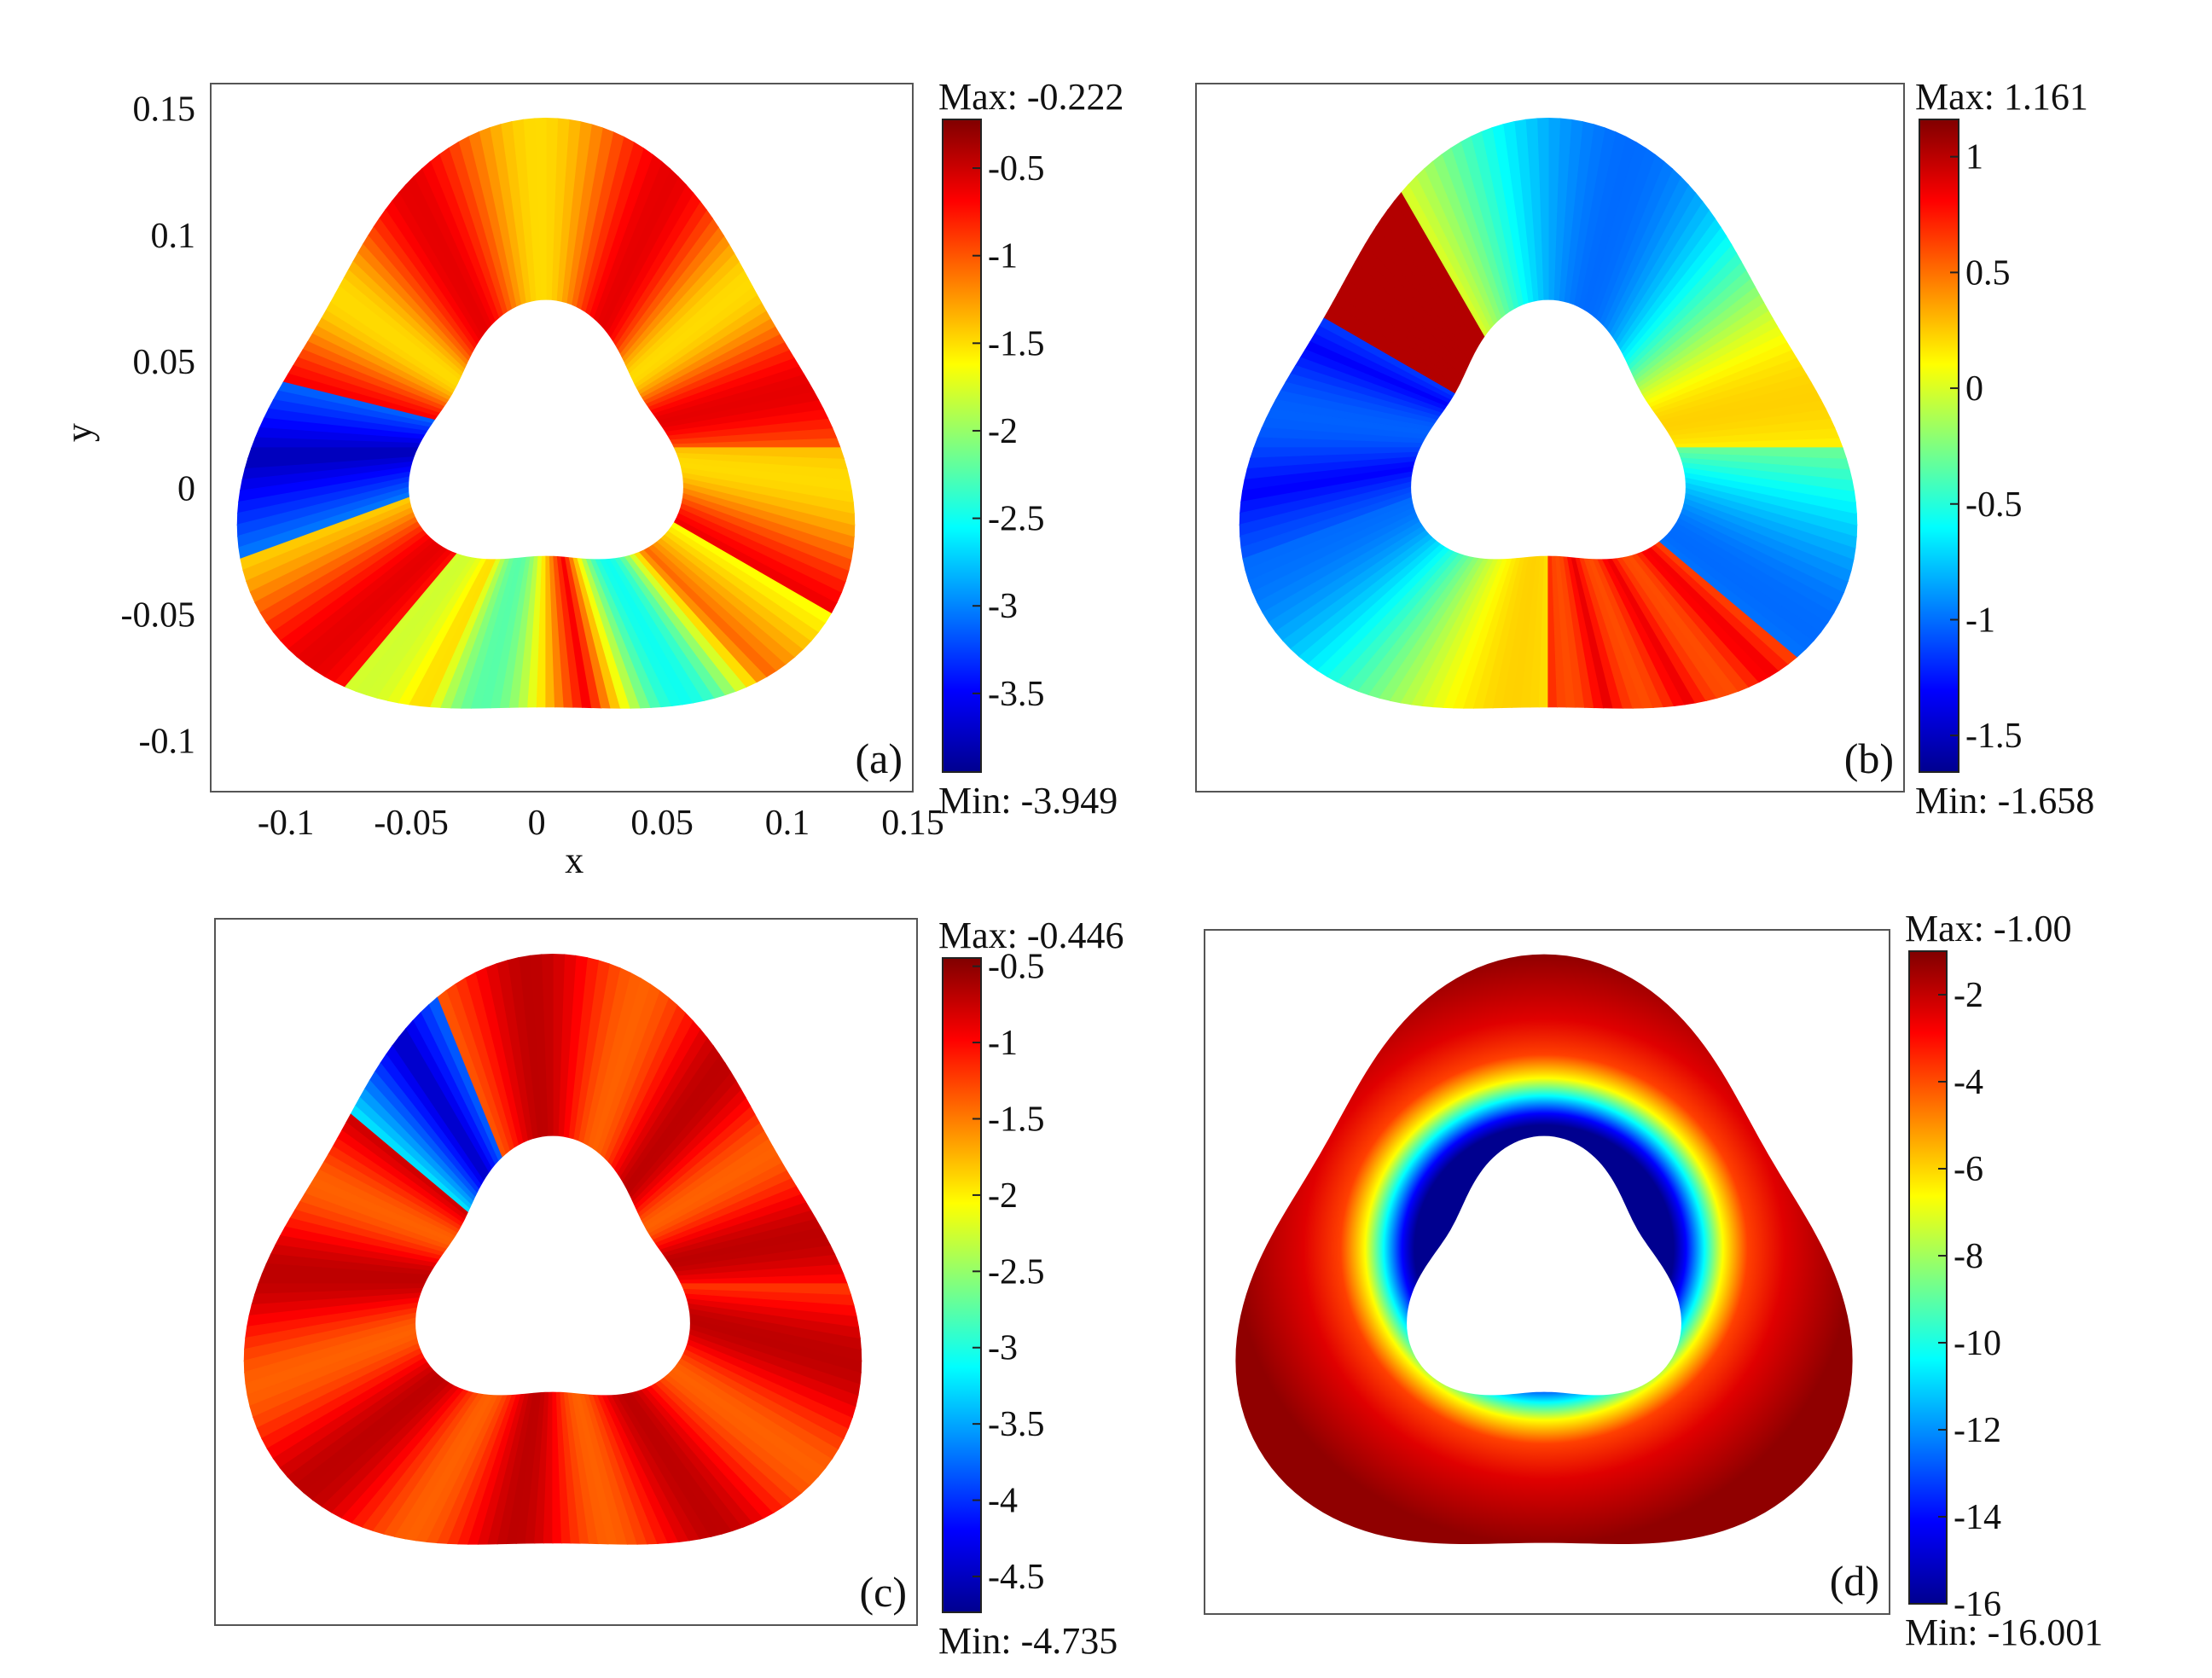  Describe the element at coordinates (1988, 273) in the screenshot. I see `colorbar-tick-label: 0.5` at that location.